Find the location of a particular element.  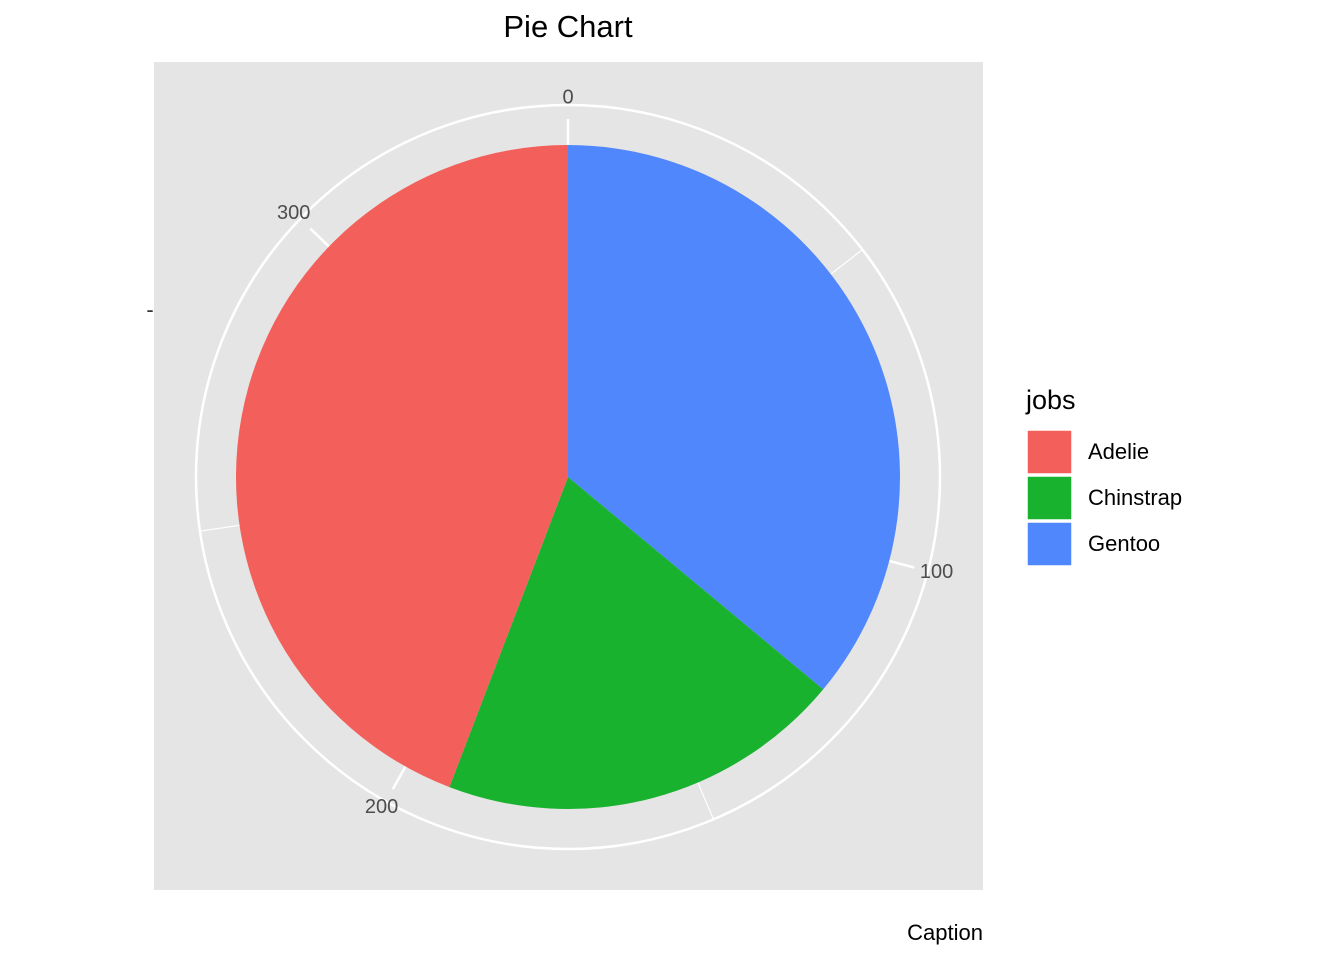

x-tick-label: 0 is located at coordinates (567, 97).